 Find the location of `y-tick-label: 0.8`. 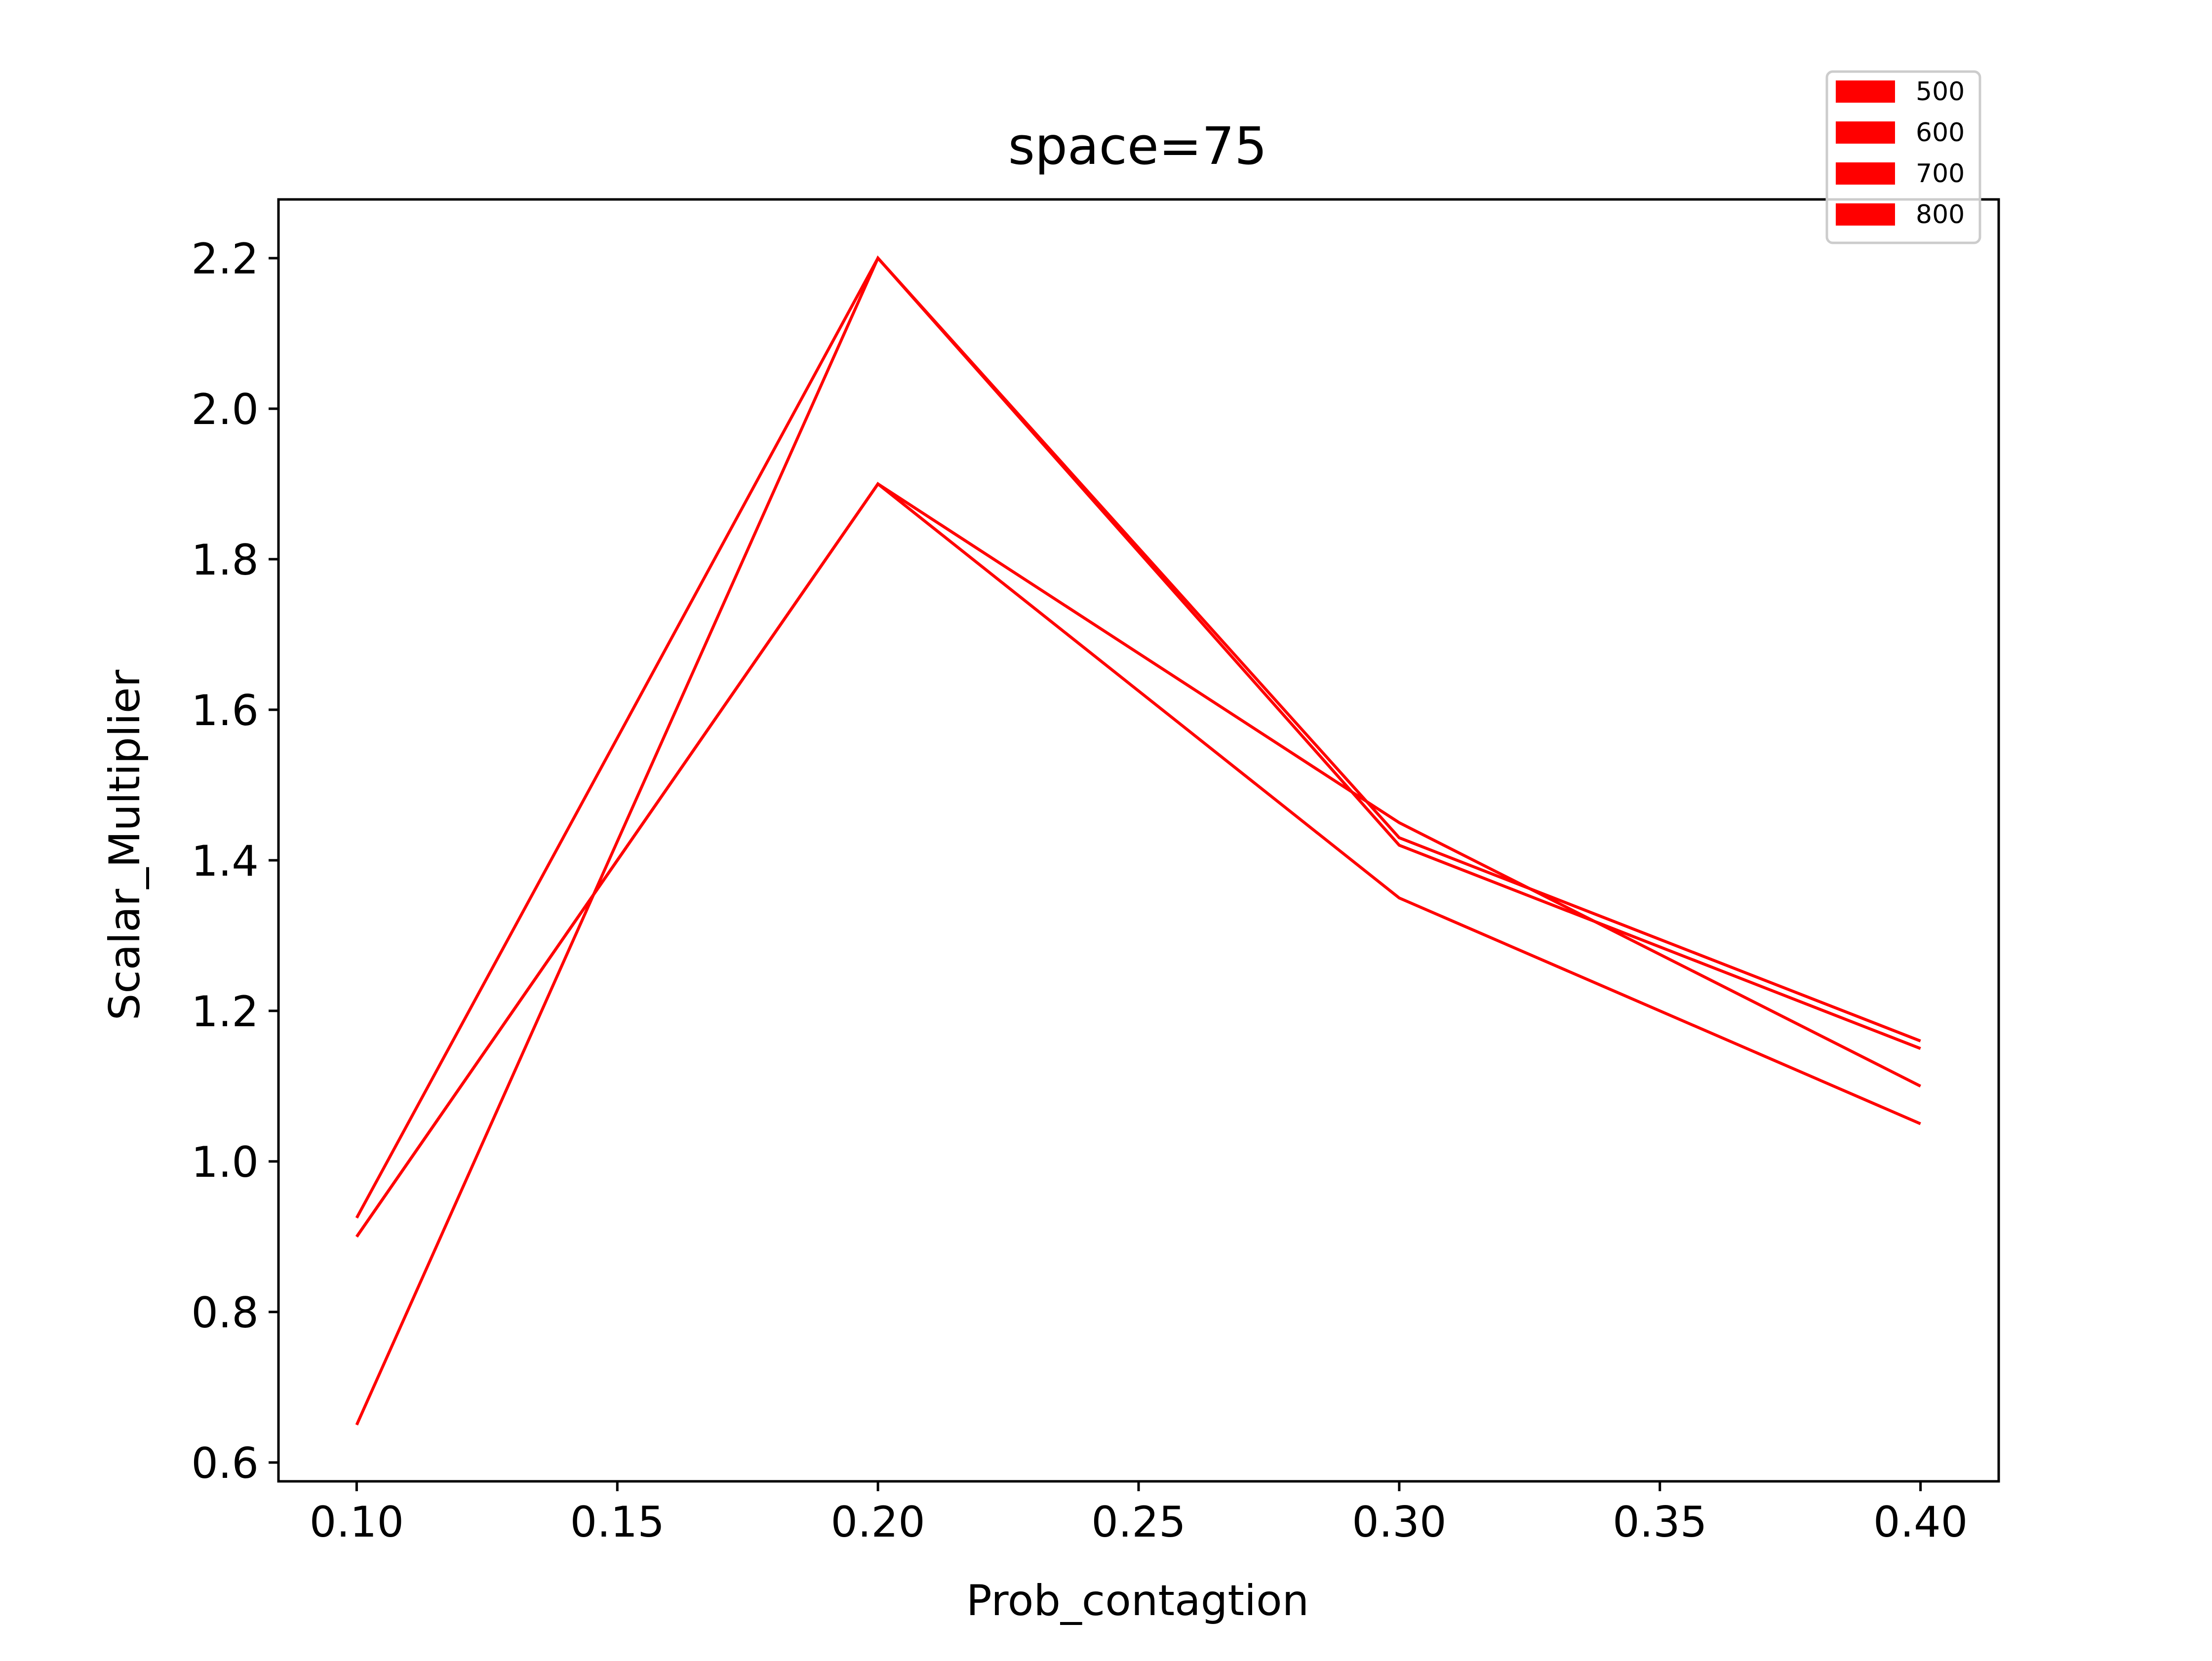

y-tick-label: 0.8 is located at coordinates (225, 1313).